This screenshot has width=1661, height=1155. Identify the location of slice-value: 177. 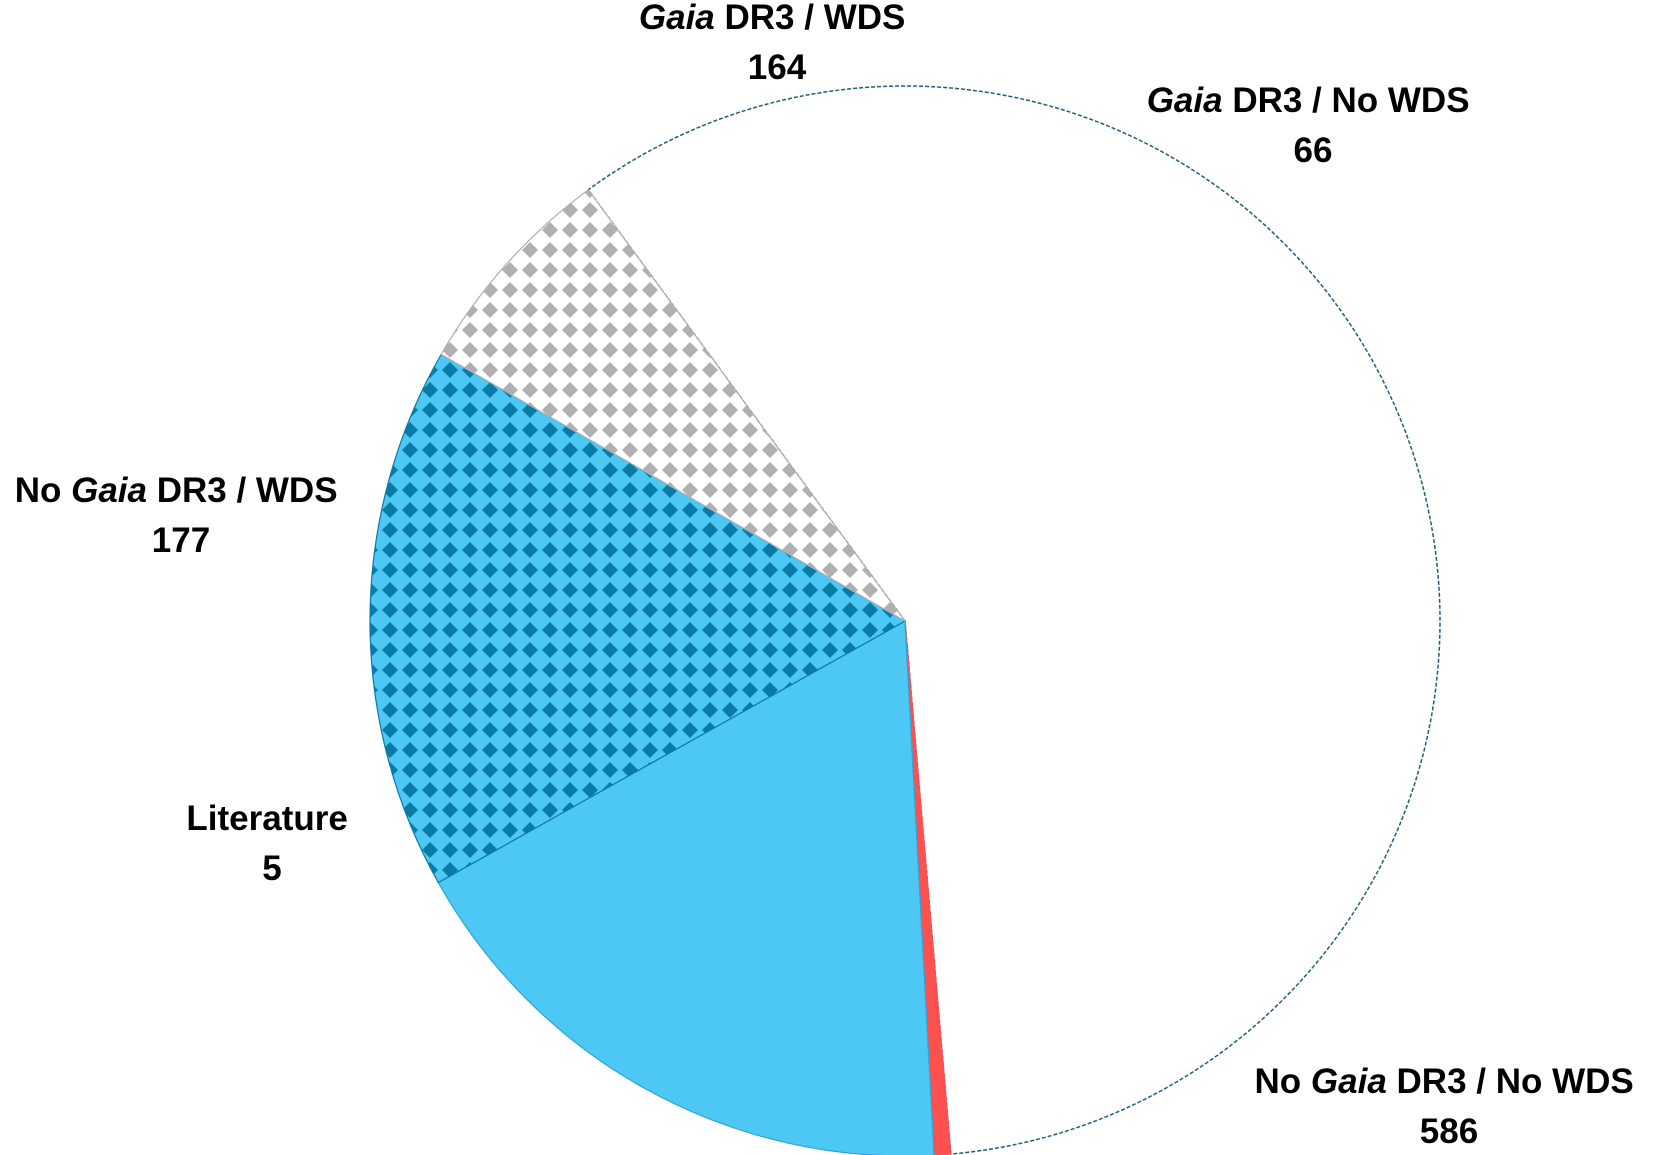
(181, 540).